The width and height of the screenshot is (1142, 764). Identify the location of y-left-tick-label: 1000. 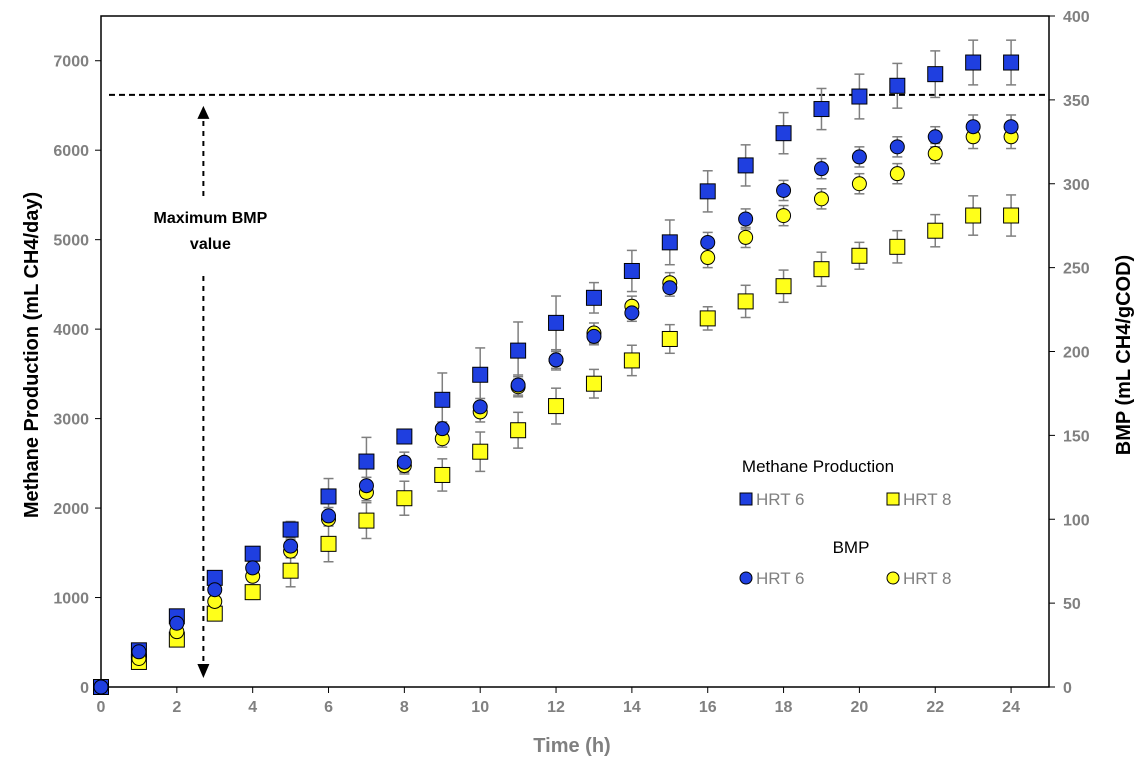
(71, 599).